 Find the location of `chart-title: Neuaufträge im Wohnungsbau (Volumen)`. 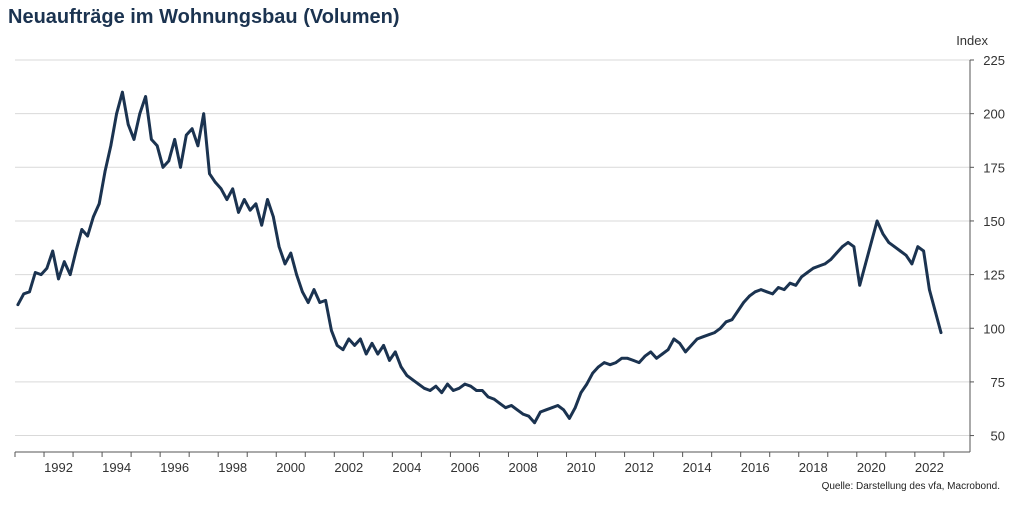

chart-title: Neuaufträge im Wohnungsbau (Volumen) is located at coordinates (204, 17).